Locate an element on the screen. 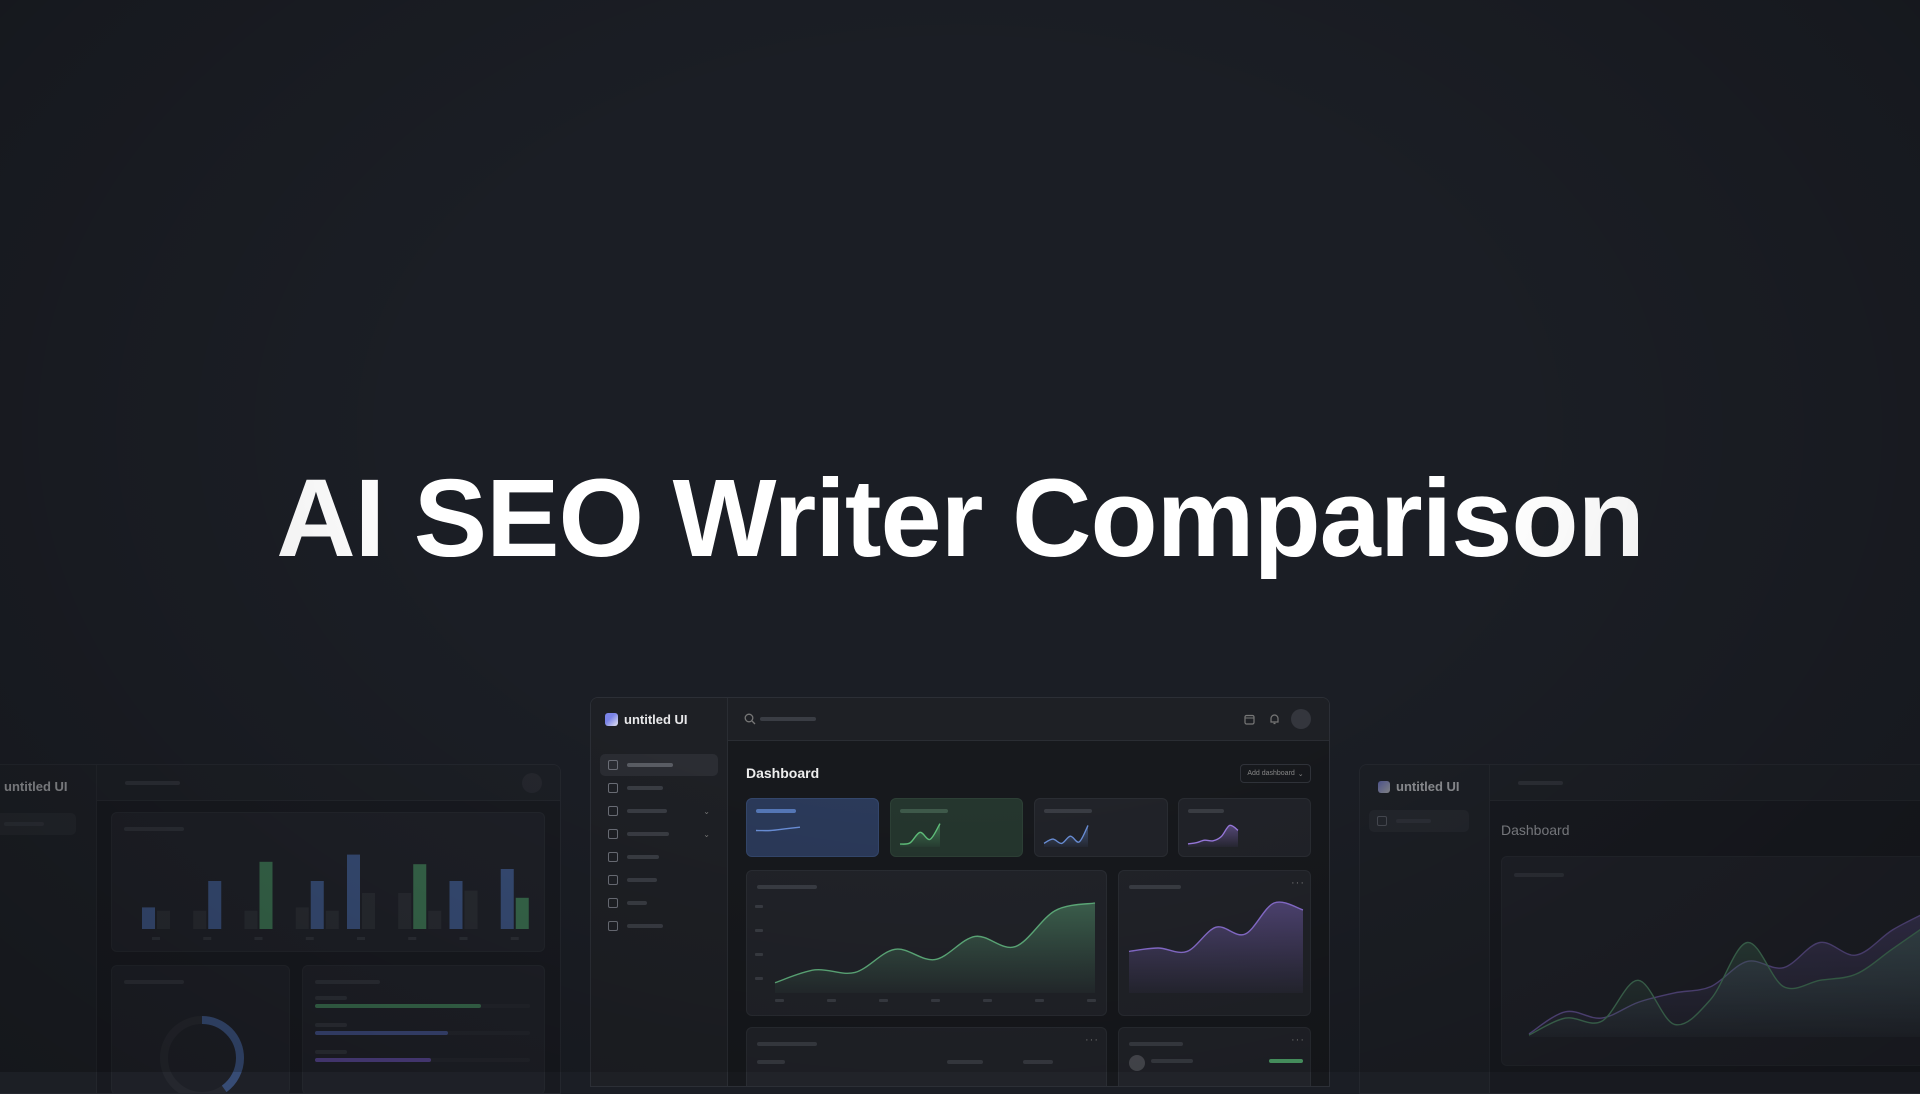  dual-line-chart-card is located at coordinates (1710, 961).